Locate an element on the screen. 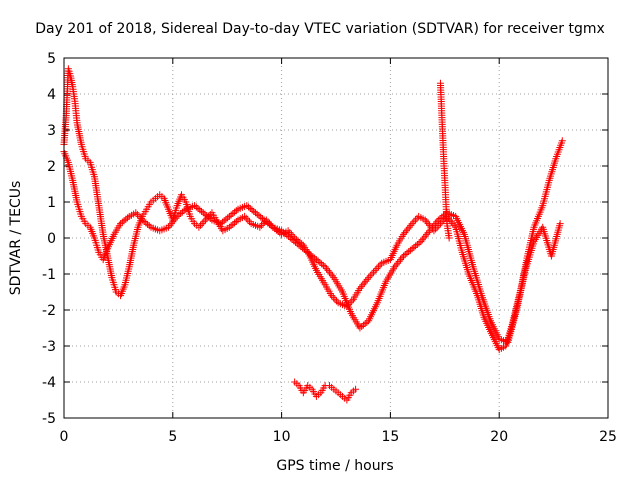 This screenshot has width=640, height=480. y-tick-label: 0 is located at coordinates (51, 239).